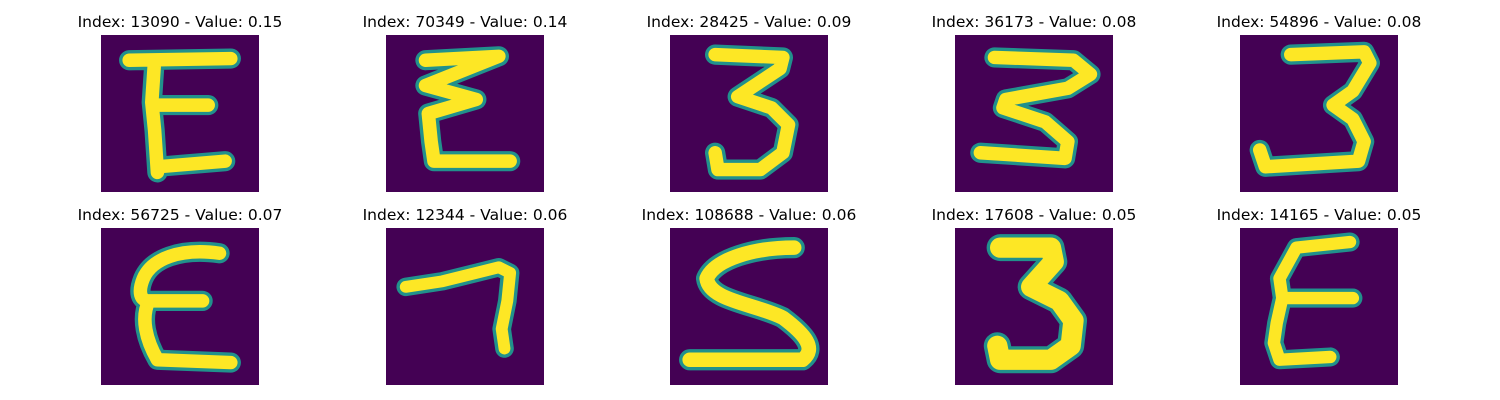  What do you see at coordinates (1034, 215) in the screenshot?
I see `panel-title: Index: 17608 - Value: 0.05` at bounding box center [1034, 215].